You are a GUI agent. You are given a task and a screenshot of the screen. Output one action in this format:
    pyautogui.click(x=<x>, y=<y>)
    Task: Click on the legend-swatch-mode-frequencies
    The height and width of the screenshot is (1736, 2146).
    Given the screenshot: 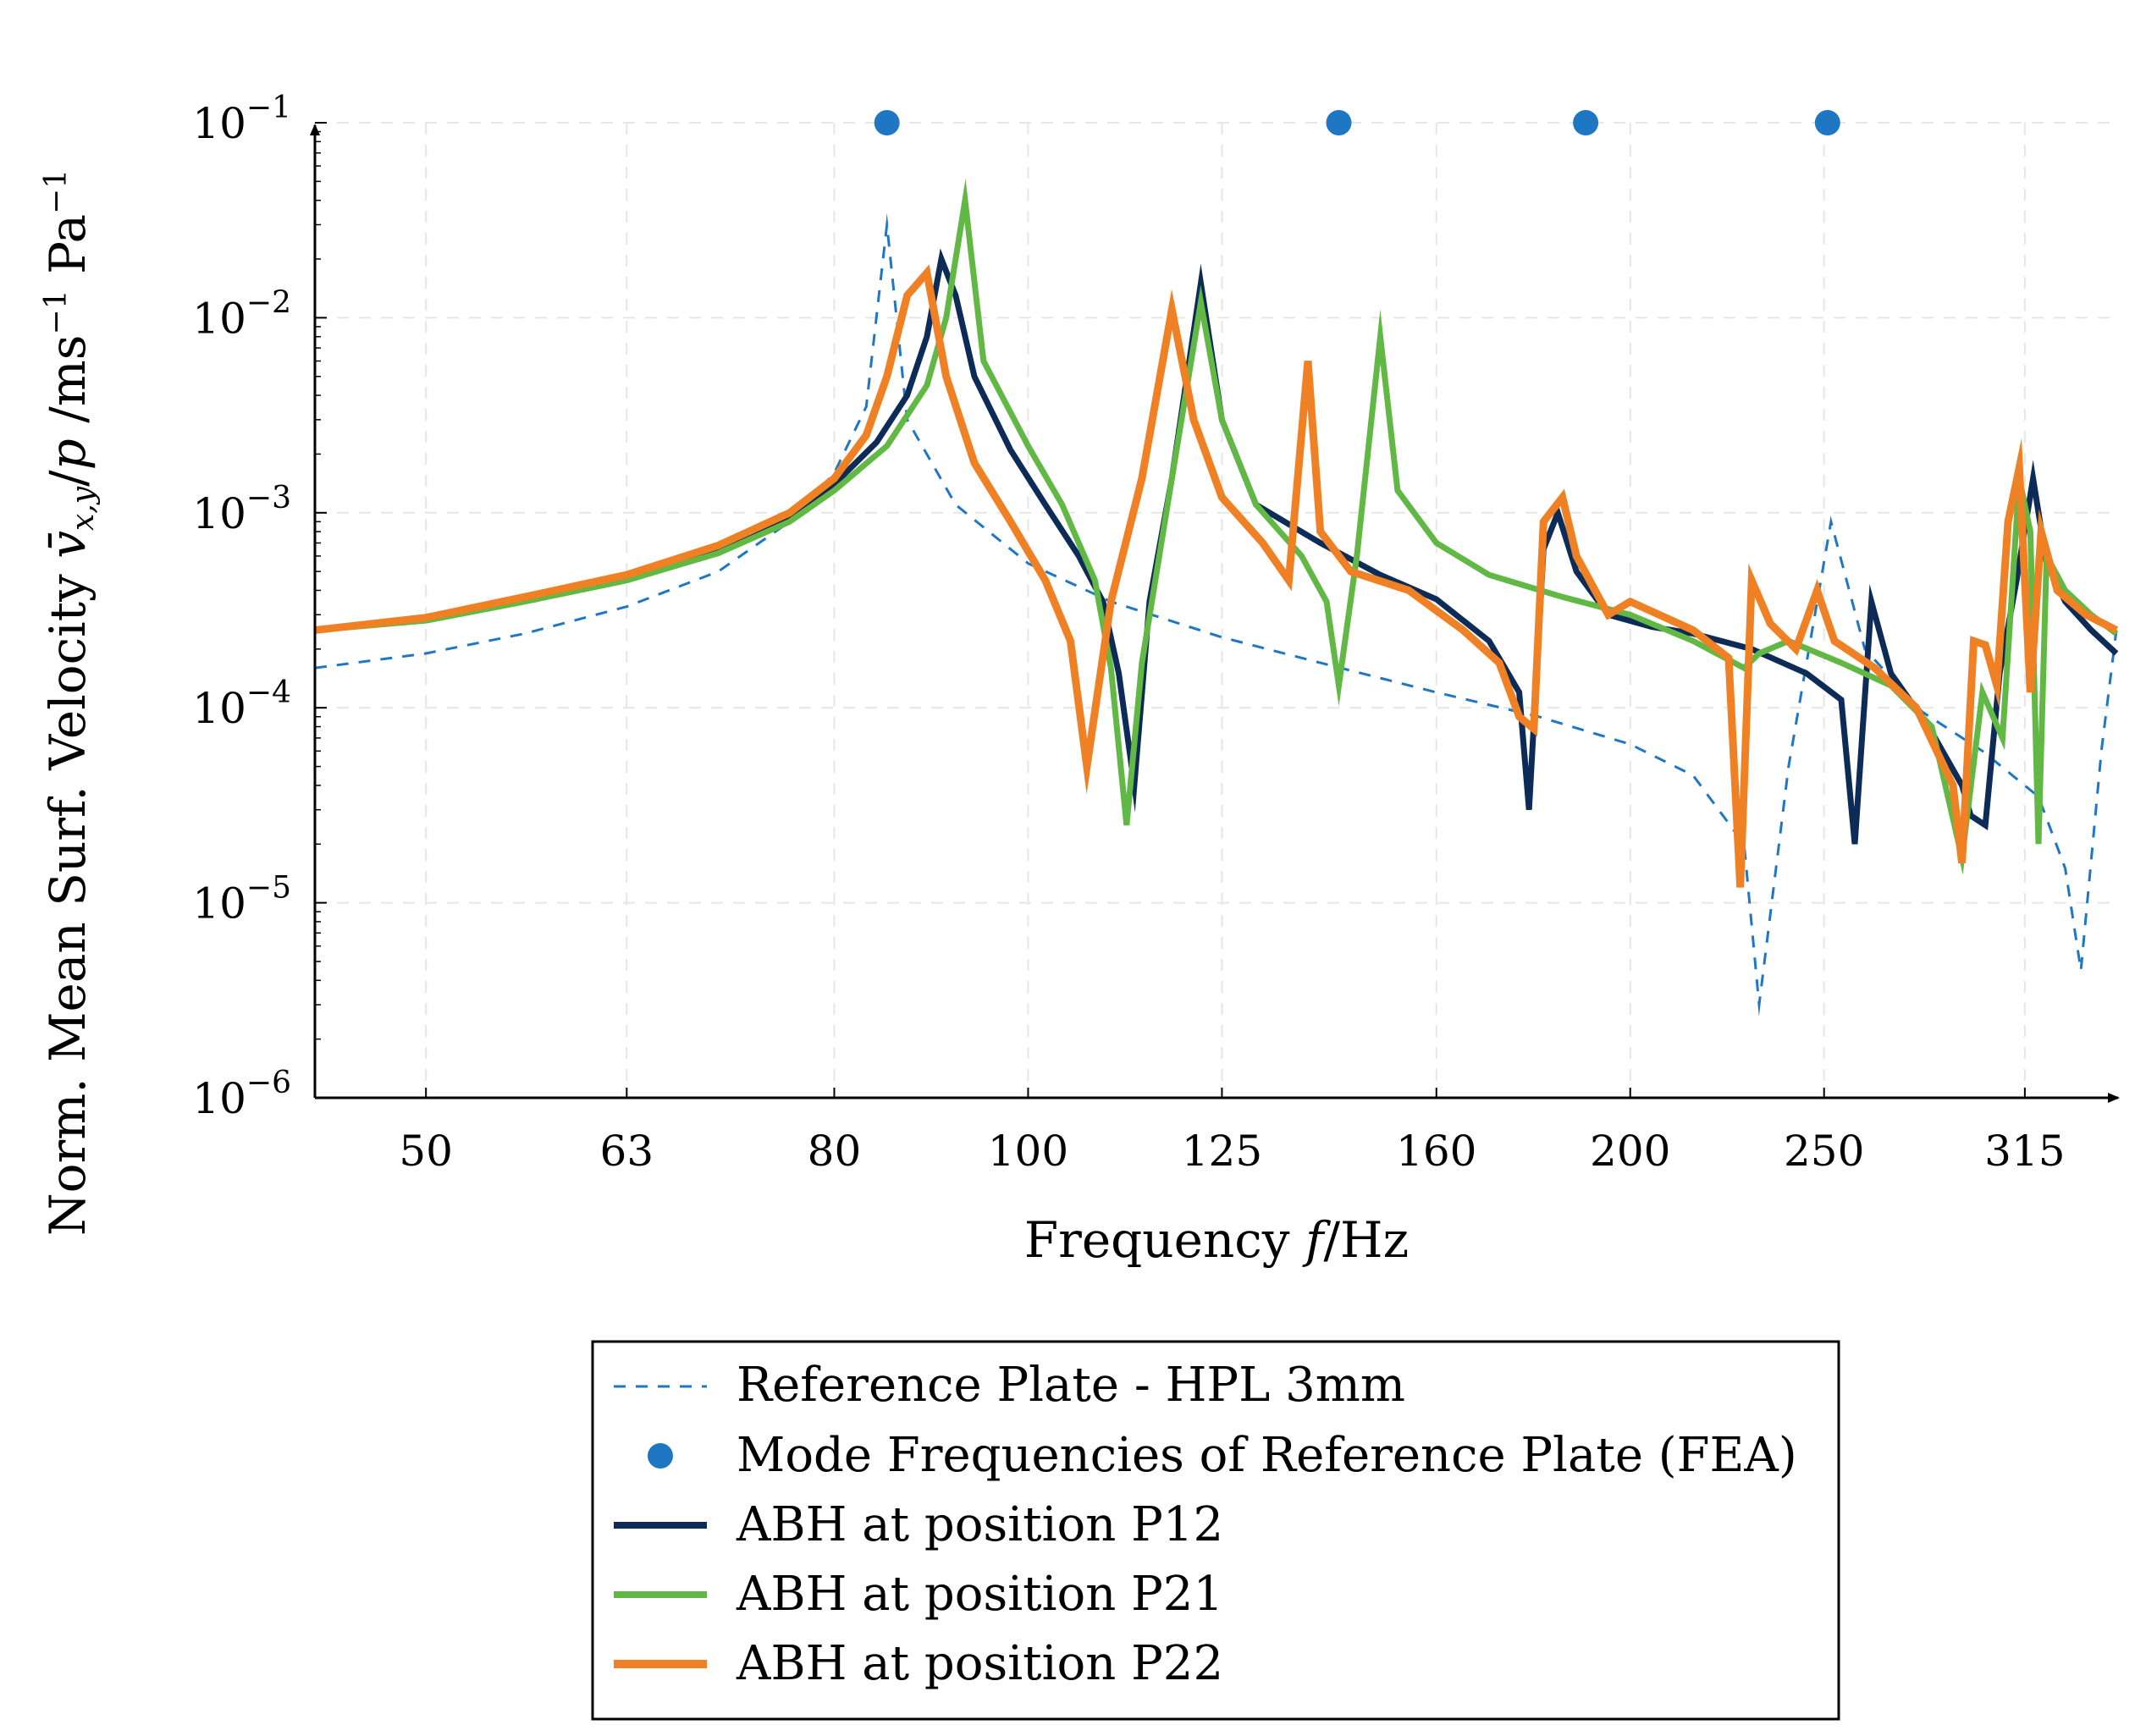 What is the action you would take?
    pyautogui.click(x=660, y=1456)
    